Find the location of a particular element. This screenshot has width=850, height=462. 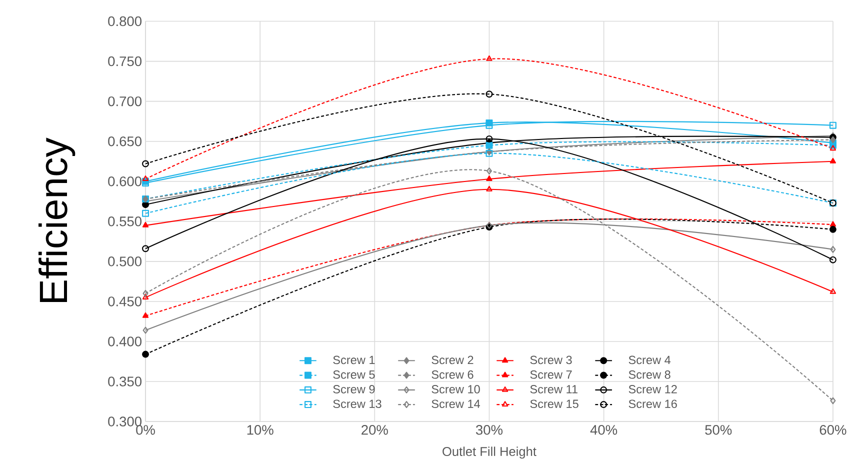

legend-label: Screw 12 is located at coordinates (652, 389).